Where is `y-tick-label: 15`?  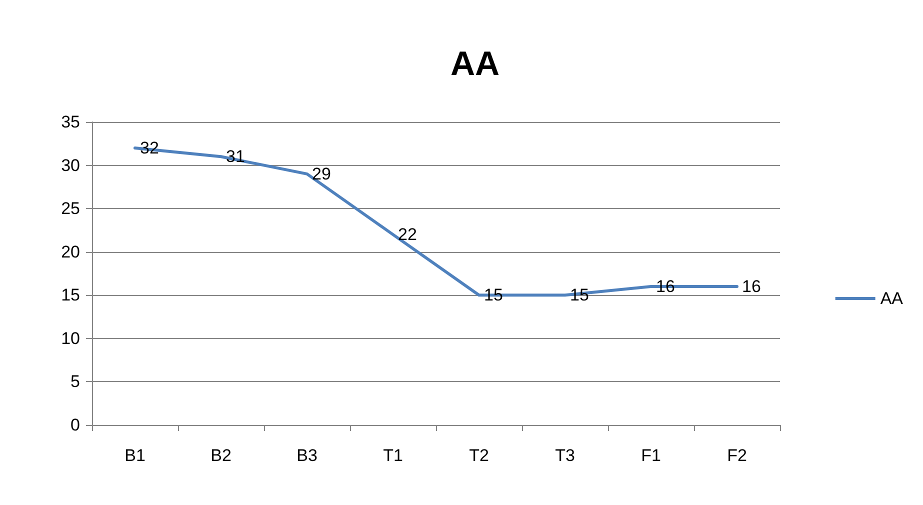 y-tick-label: 15 is located at coordinates (70, 295).